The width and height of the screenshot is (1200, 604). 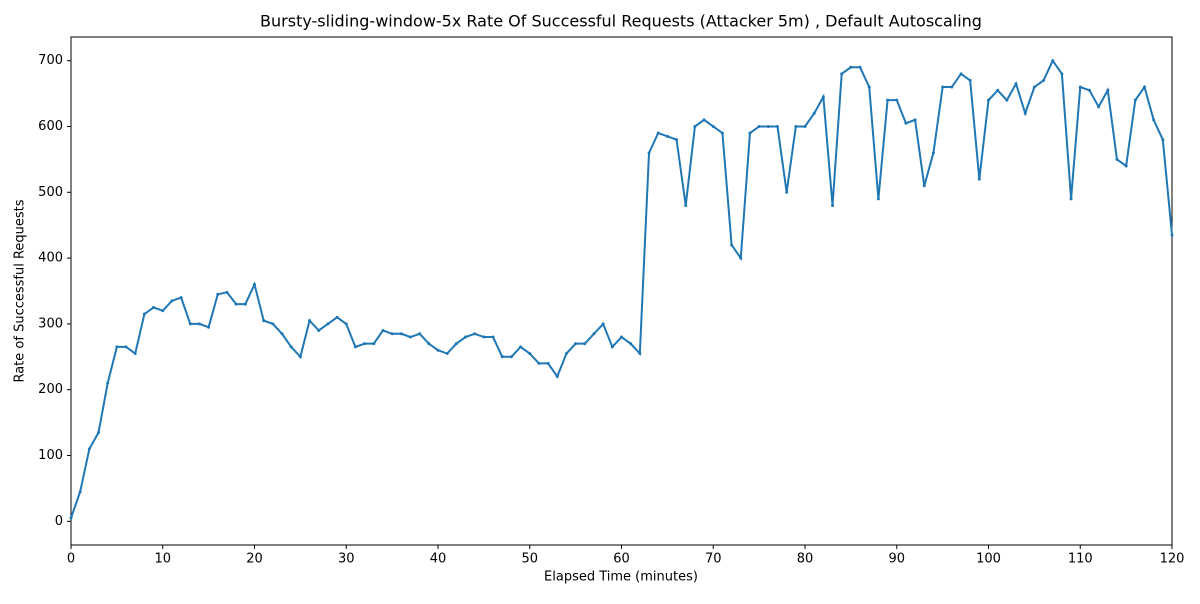 I want to click on x-tick-label: 50, so click(x=529, y=559).